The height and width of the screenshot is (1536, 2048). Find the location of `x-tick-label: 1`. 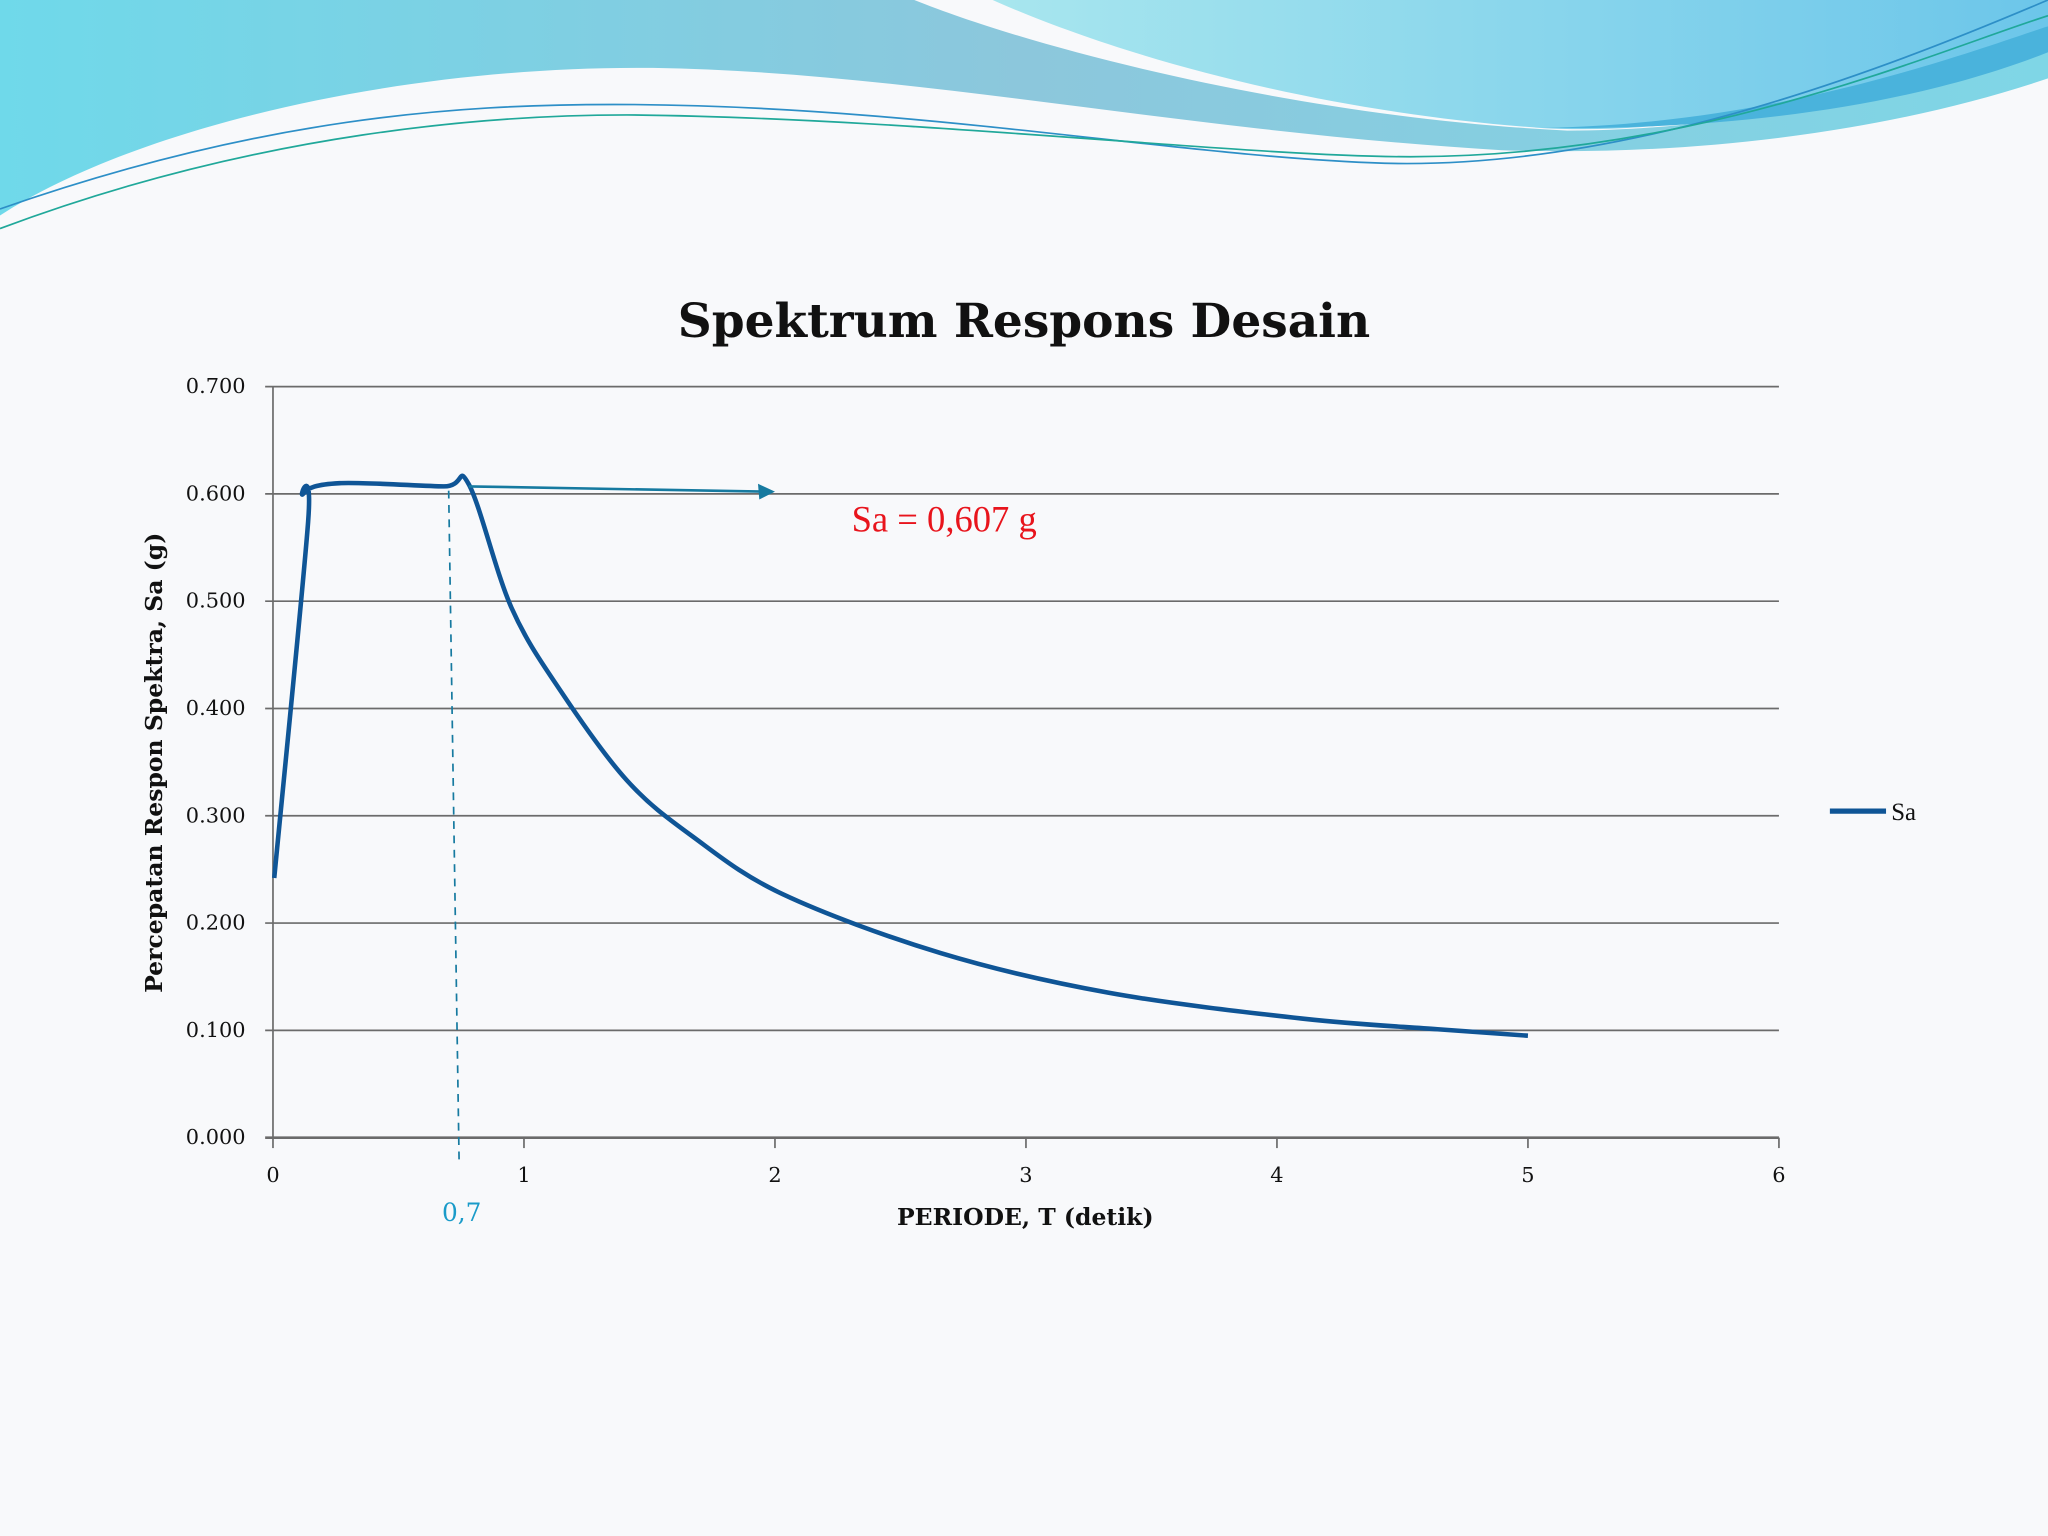

x-tick-label: 1 is located at coordinates (523, 1175).